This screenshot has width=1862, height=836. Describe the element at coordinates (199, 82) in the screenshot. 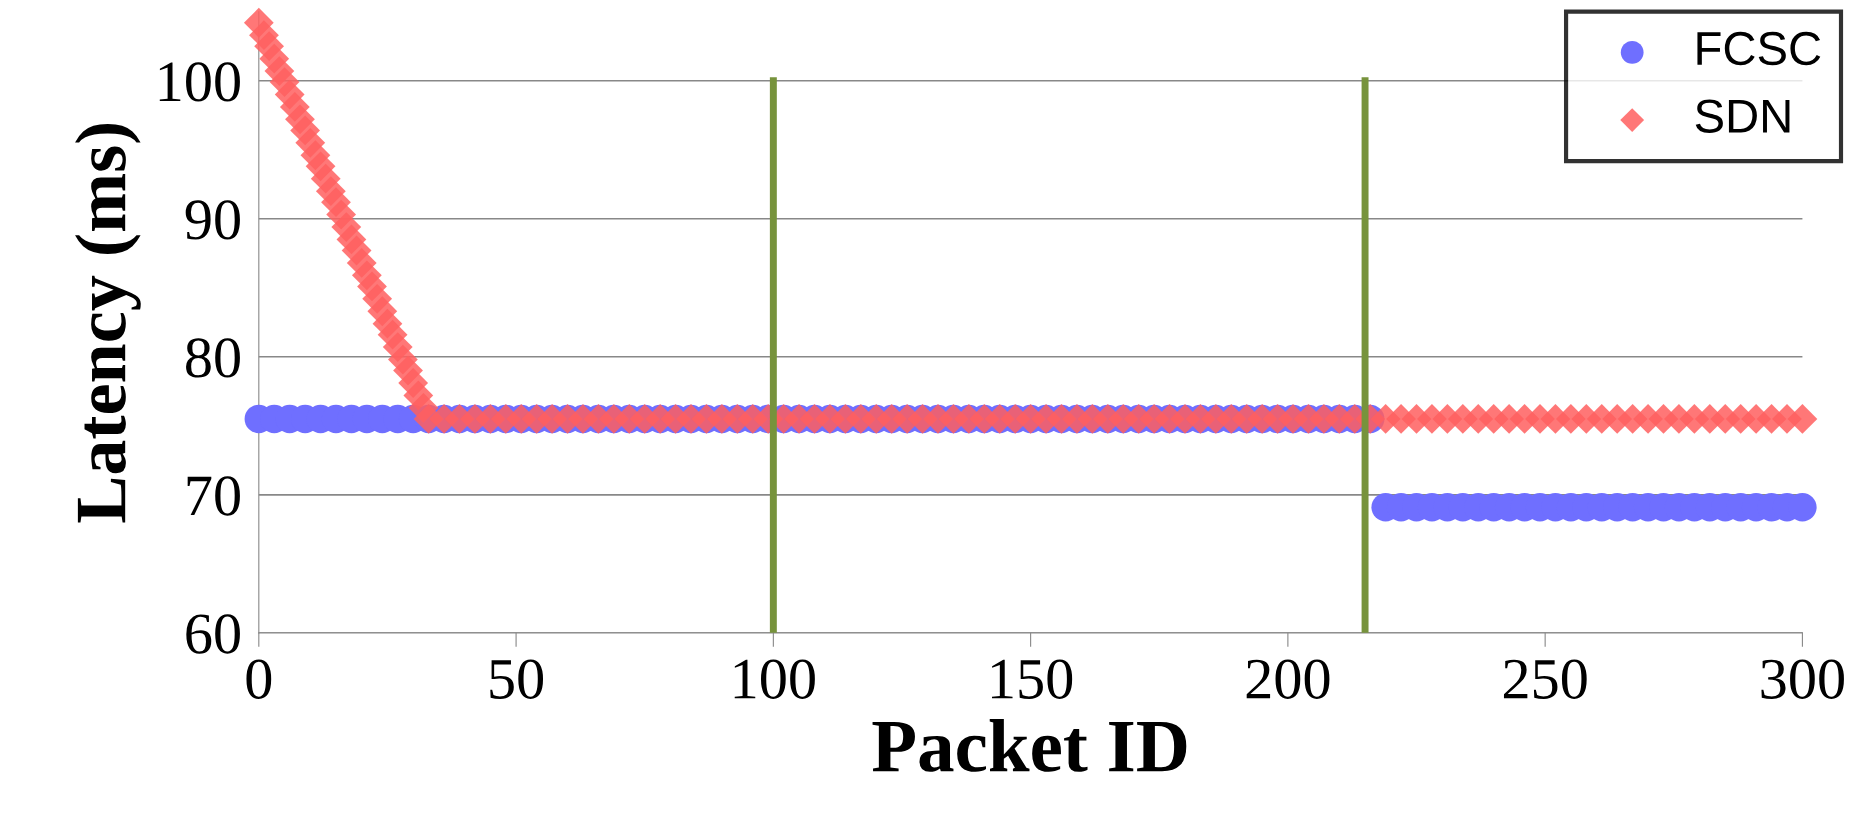

I see `y-tick-label: 100` at that location.